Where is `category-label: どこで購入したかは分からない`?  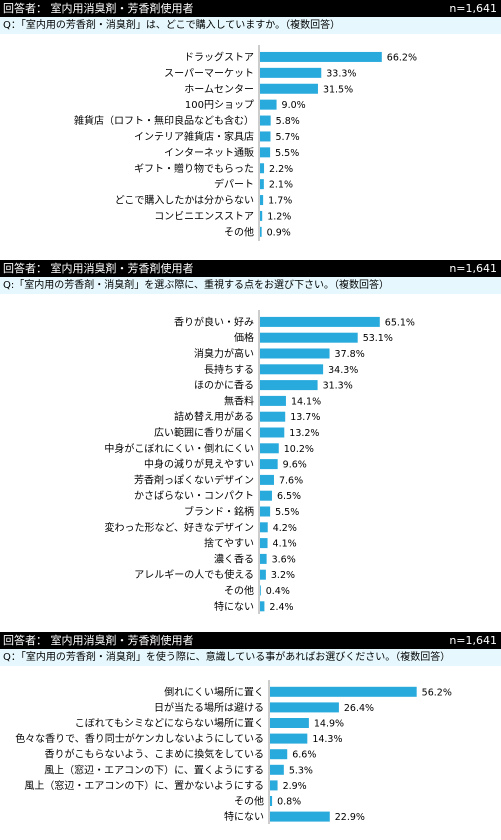
category-label: どこで購入したかは分からない is located at coordinates (184, 200).